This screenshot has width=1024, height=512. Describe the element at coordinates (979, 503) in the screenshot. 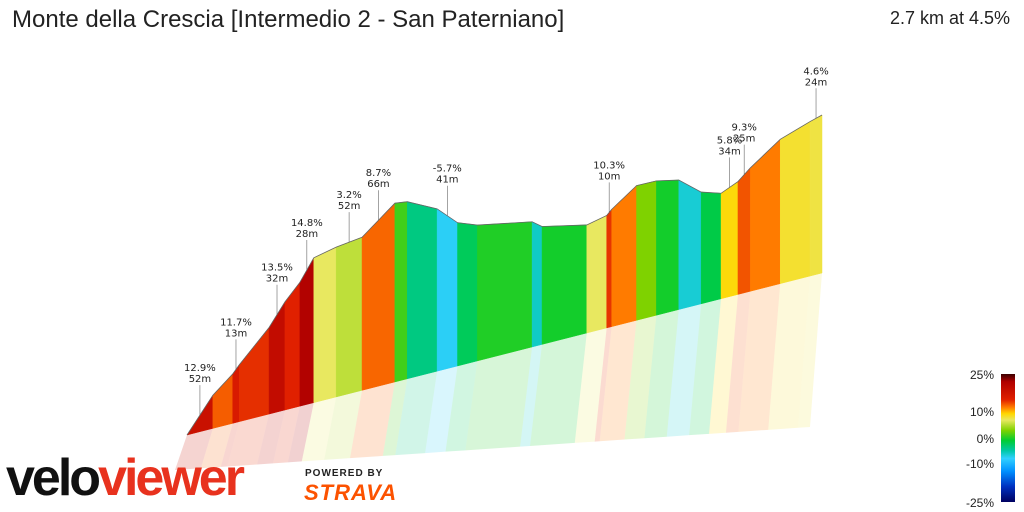

I see `legend-label-minus-25: -25%` at that location.